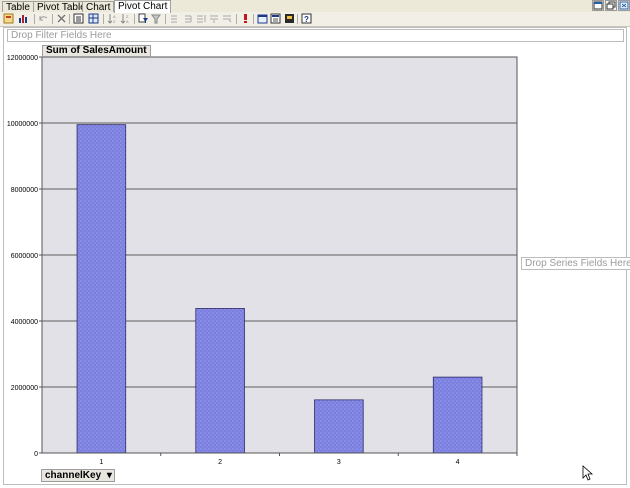 The height and width of the screenshot is (488, 630). I want to click on show-top-icon, so click(156, 18).